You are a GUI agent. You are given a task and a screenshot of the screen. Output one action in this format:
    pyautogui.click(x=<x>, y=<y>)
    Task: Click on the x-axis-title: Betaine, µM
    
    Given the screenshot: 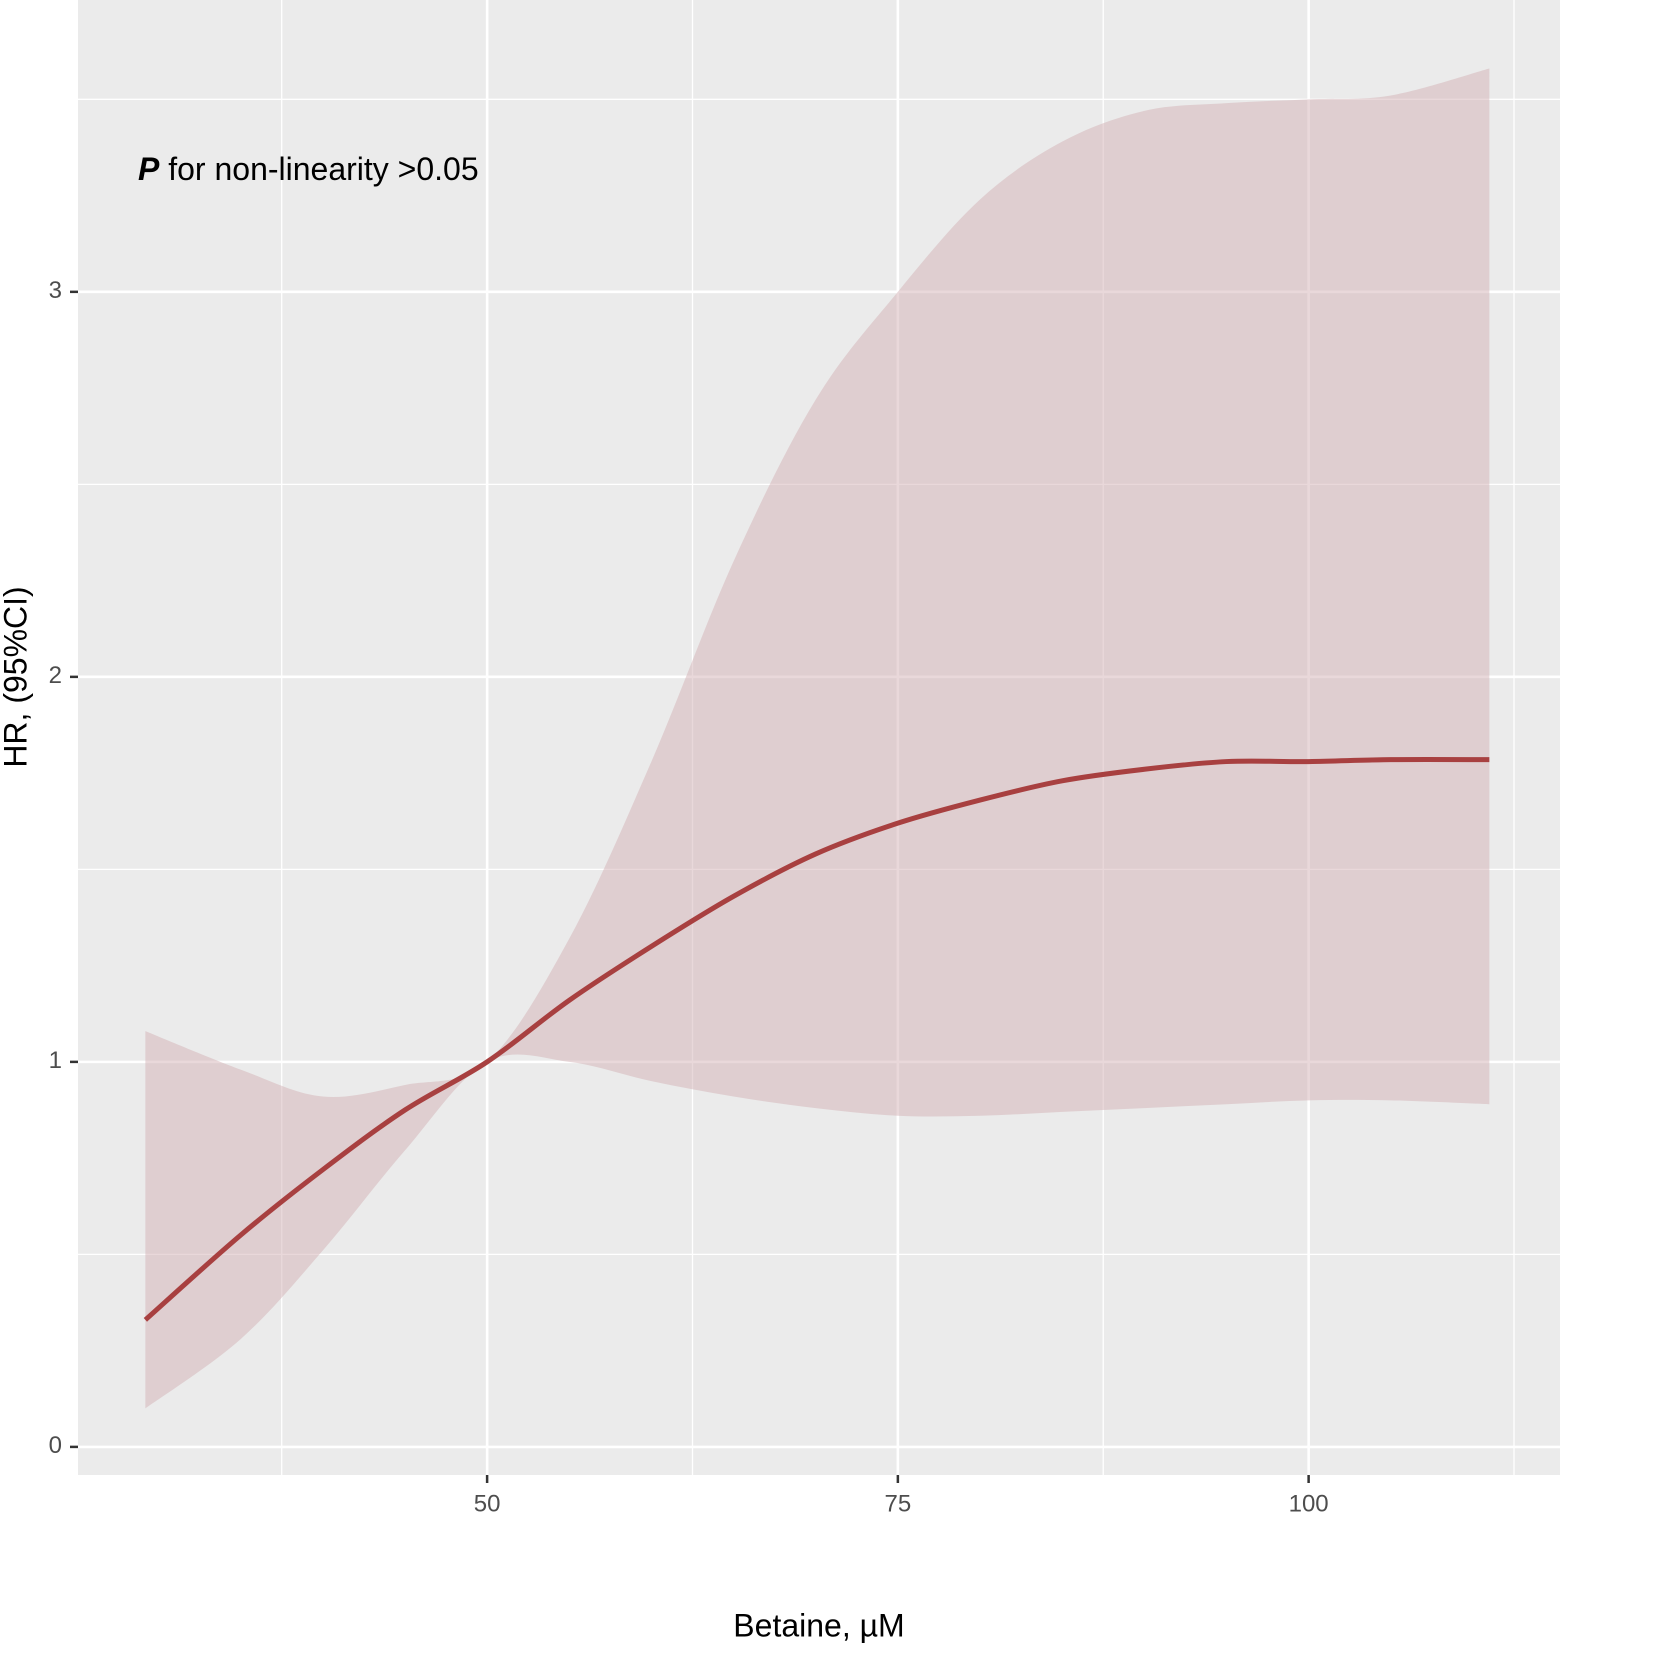 What is the action you would take?
    pyautogui.click(x=818, y=1625)
    